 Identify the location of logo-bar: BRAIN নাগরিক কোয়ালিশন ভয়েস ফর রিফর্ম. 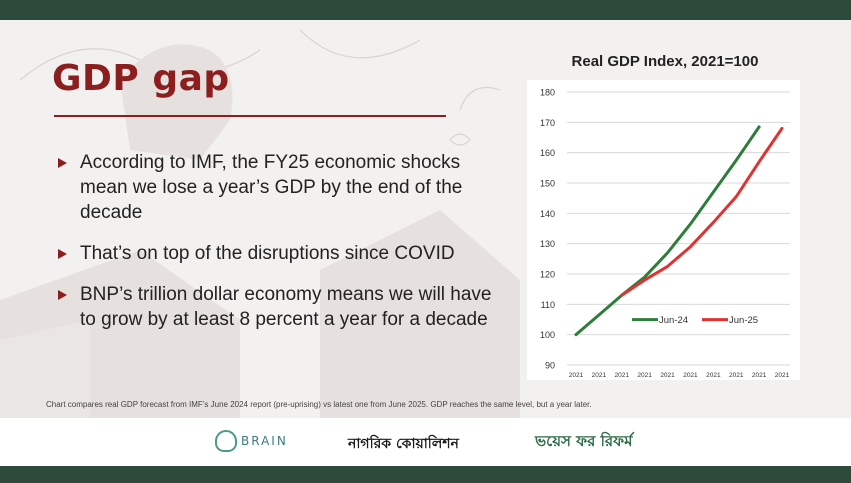
(425, 442).